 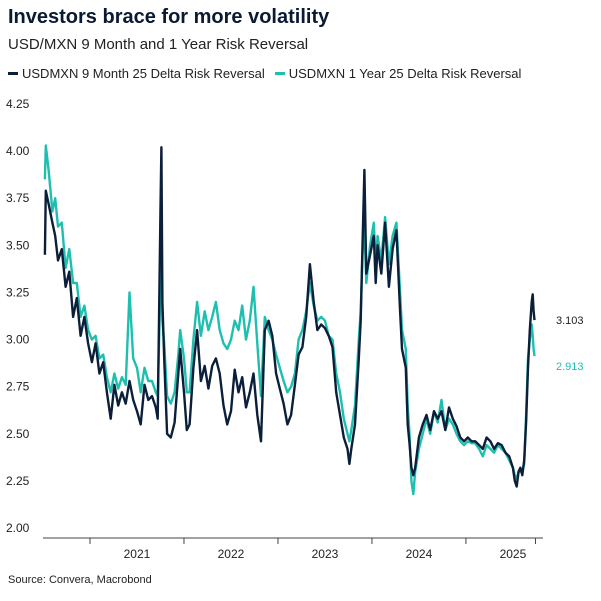 What do you see at coordinates (18, 340) in the screenshot?
I see `y-tick-label: 3.00` at bounding box center [18, 340].